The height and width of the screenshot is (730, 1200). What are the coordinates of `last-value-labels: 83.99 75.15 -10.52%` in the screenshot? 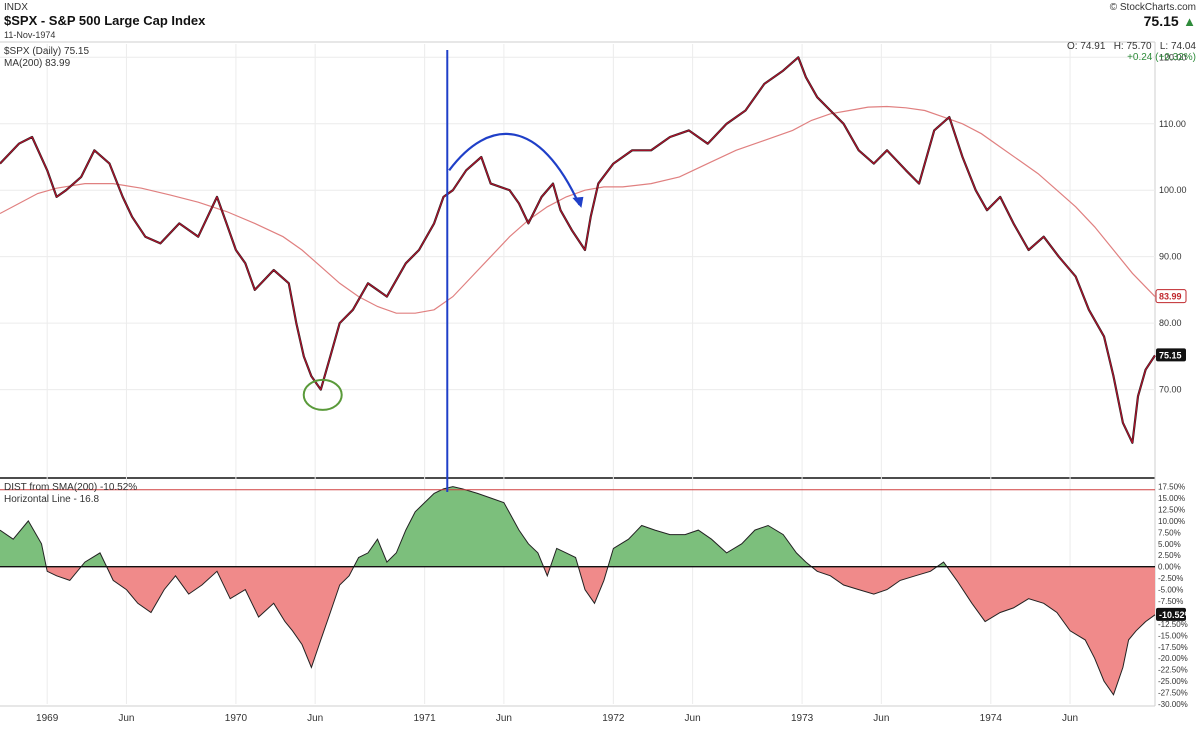 It's located at (1174, 455).